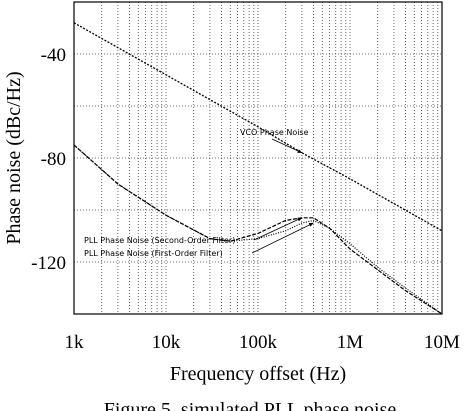 This screenshot has height=411, width=474. Describe the element at coordinates (350, 342) in the screenshot. I see `x-tick-label: 1M` at that location.